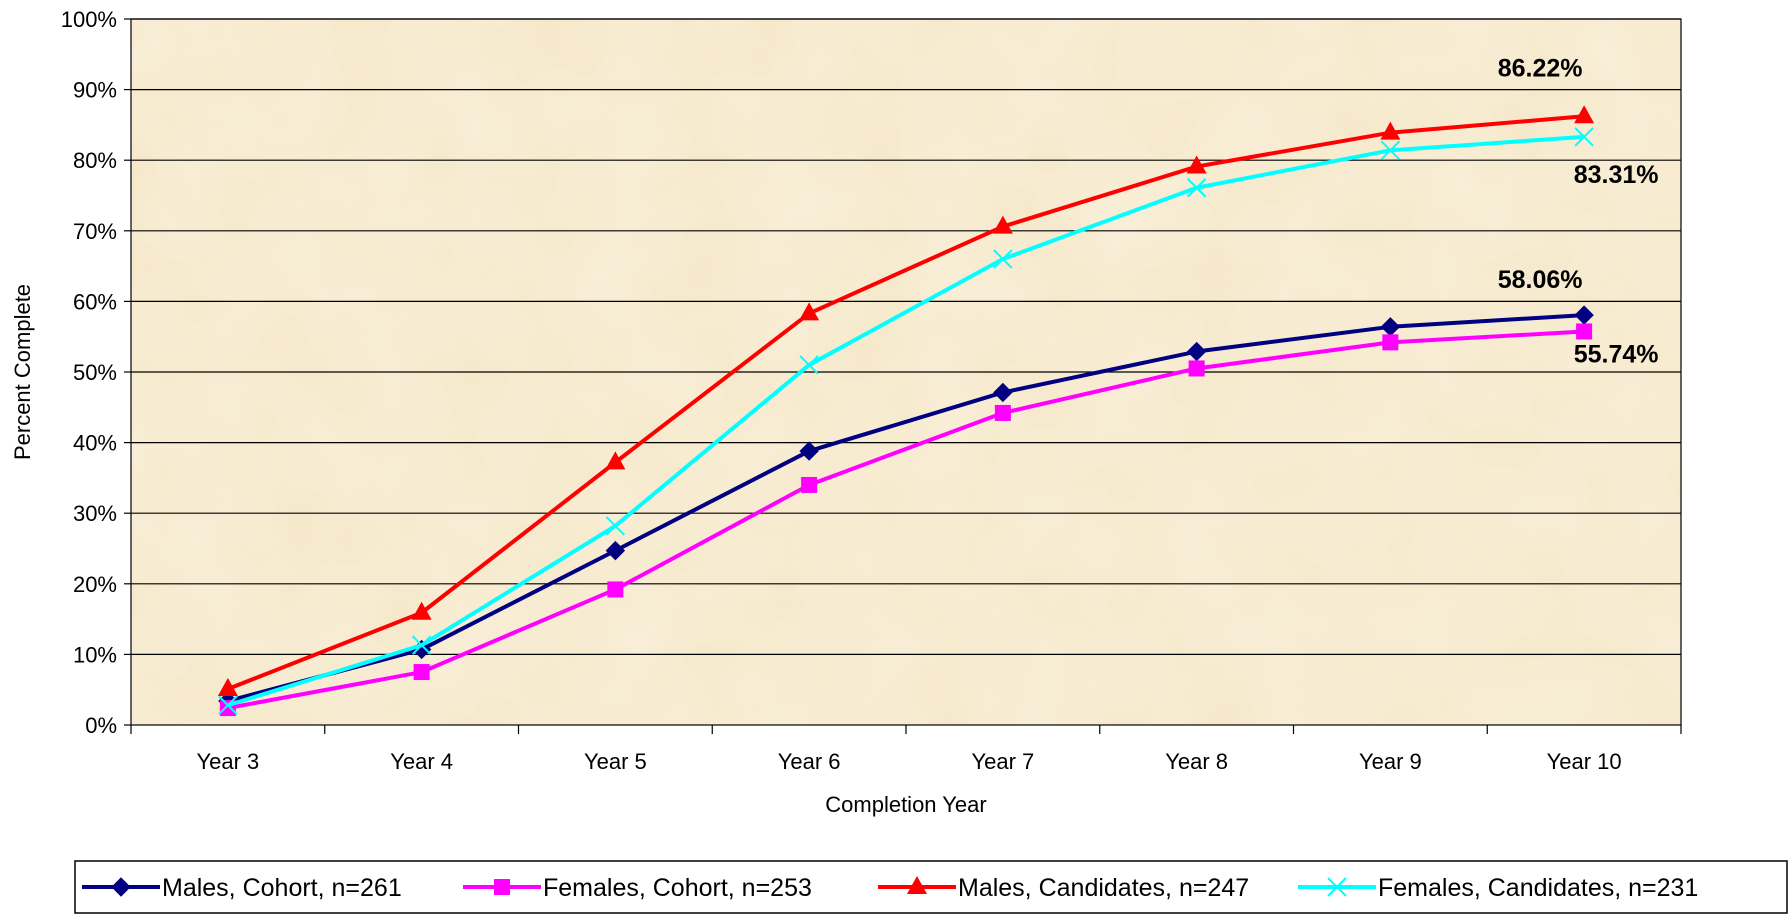 The height and width of the screenshot is (914, 1788). Describe the element at coordinates (1540, 68) in the screenshot. I see `end-value-label: 86.22%` at that location.